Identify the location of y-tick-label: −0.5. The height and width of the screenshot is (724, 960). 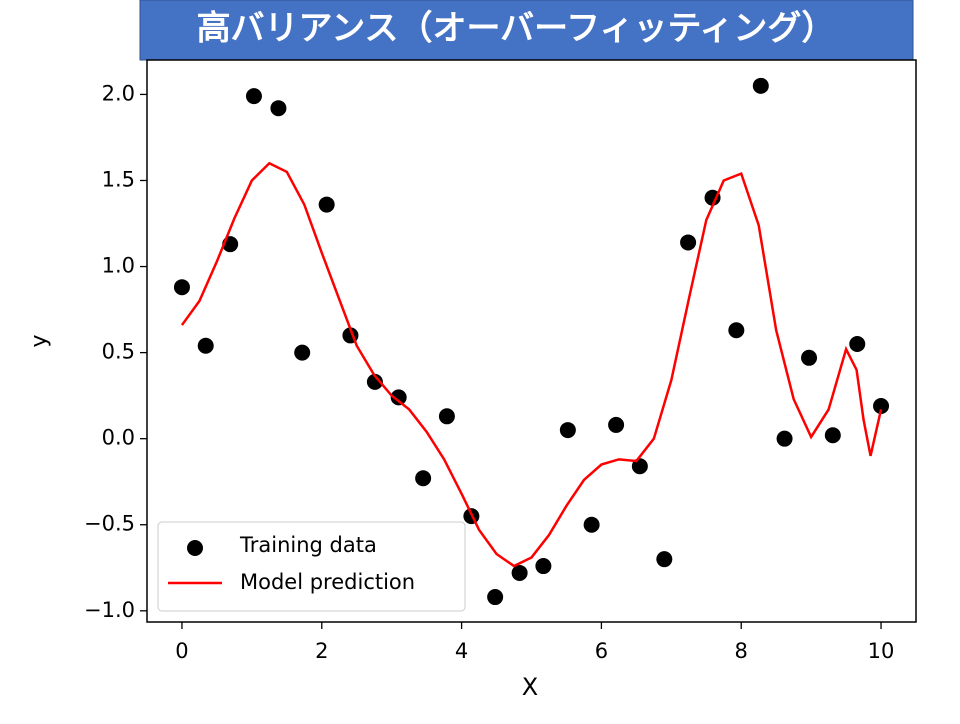
(109, 524).